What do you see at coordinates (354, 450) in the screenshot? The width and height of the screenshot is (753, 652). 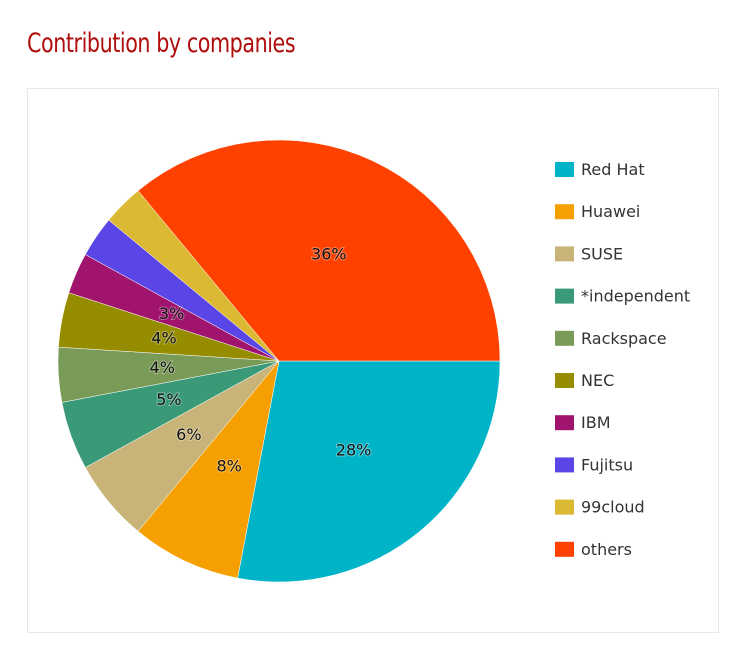 I see `data-label: 28%` at bounding box center [354, 450].